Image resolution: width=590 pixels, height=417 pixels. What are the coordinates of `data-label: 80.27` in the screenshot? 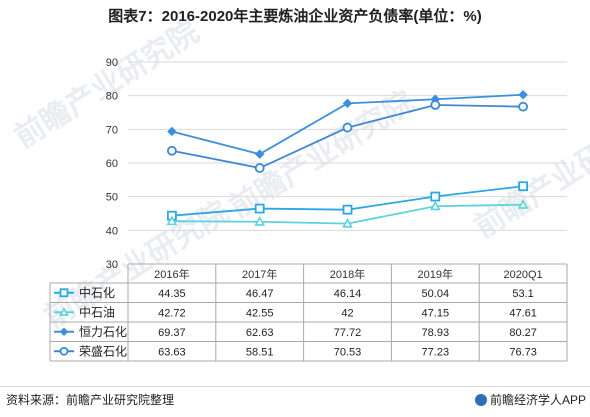 It's located at (523, 333).